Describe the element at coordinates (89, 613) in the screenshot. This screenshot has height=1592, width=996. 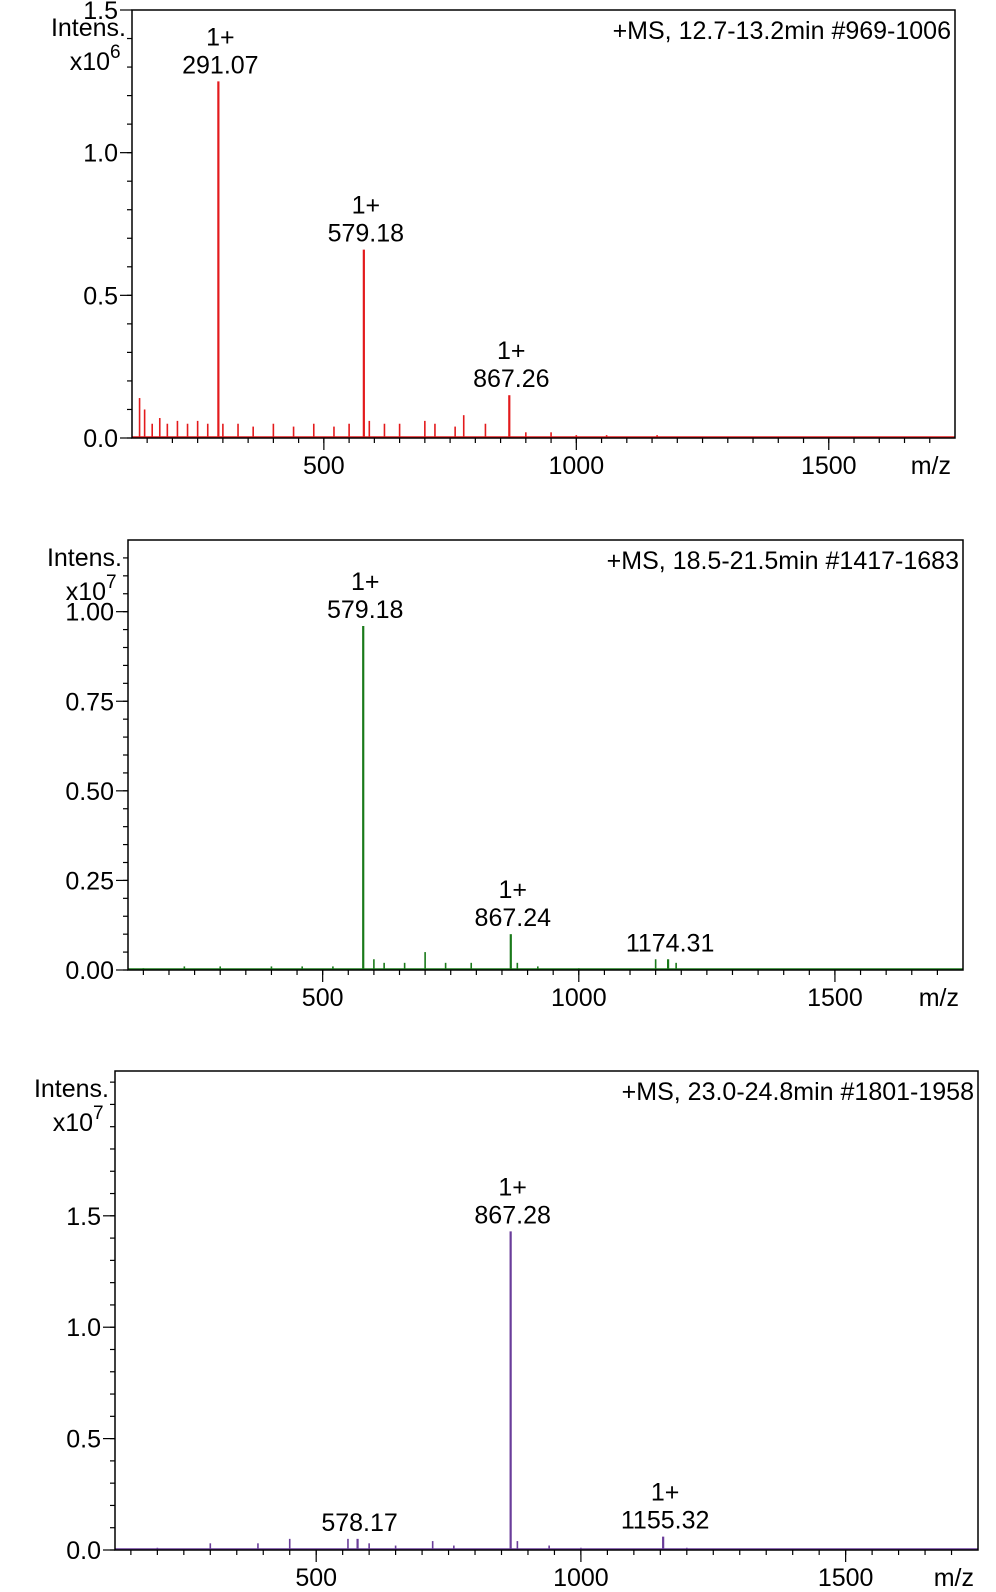
I see `y-tick-label: 1.00` at that location.